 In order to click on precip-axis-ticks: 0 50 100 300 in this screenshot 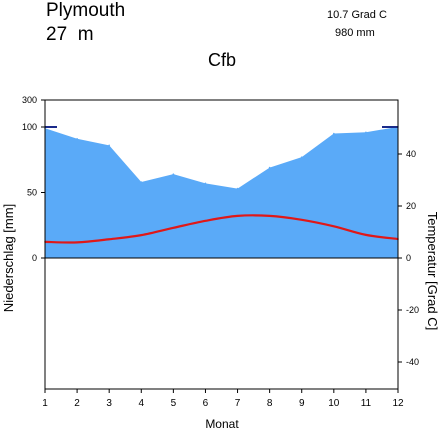, I will do `click(33, 179)`.